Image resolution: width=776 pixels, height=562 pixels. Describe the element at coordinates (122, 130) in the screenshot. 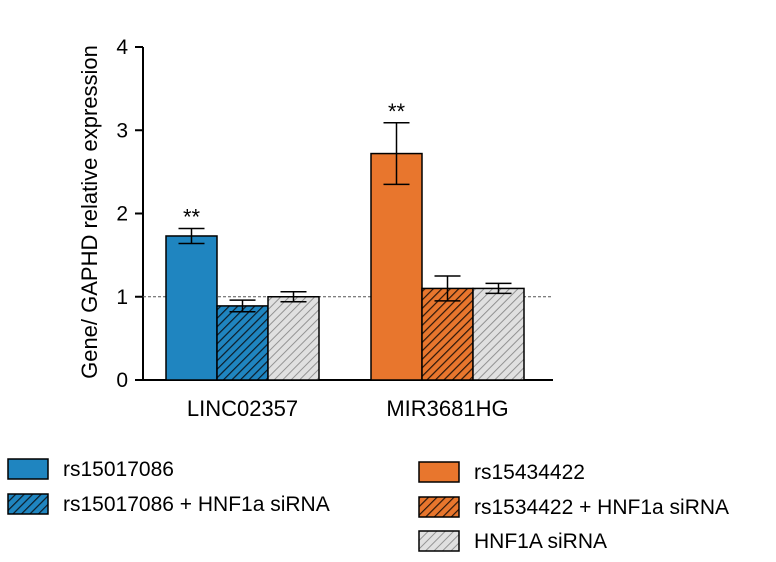

I see `y-tick-label: 3` at that location.